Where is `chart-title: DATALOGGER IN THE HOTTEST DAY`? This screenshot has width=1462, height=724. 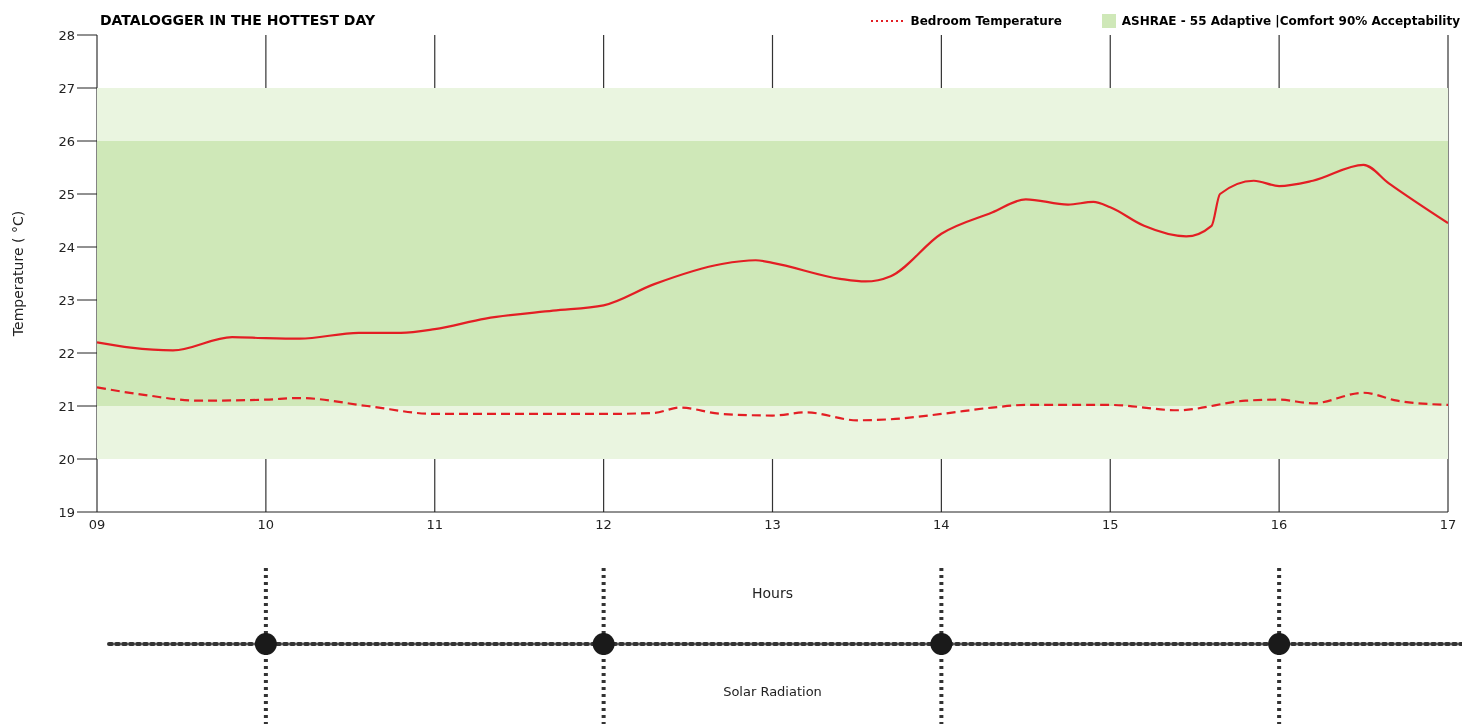 chart-title: DATALOGGER IN THE HOTTEST DAY is located at coordinates (238, 20).